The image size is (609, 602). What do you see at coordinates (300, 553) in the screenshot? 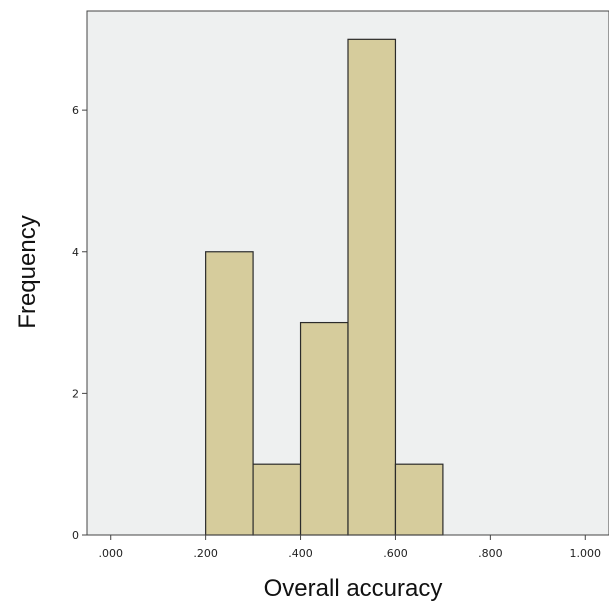
I see `x-tick-label-2: .400` at bounding box center [300, 553].